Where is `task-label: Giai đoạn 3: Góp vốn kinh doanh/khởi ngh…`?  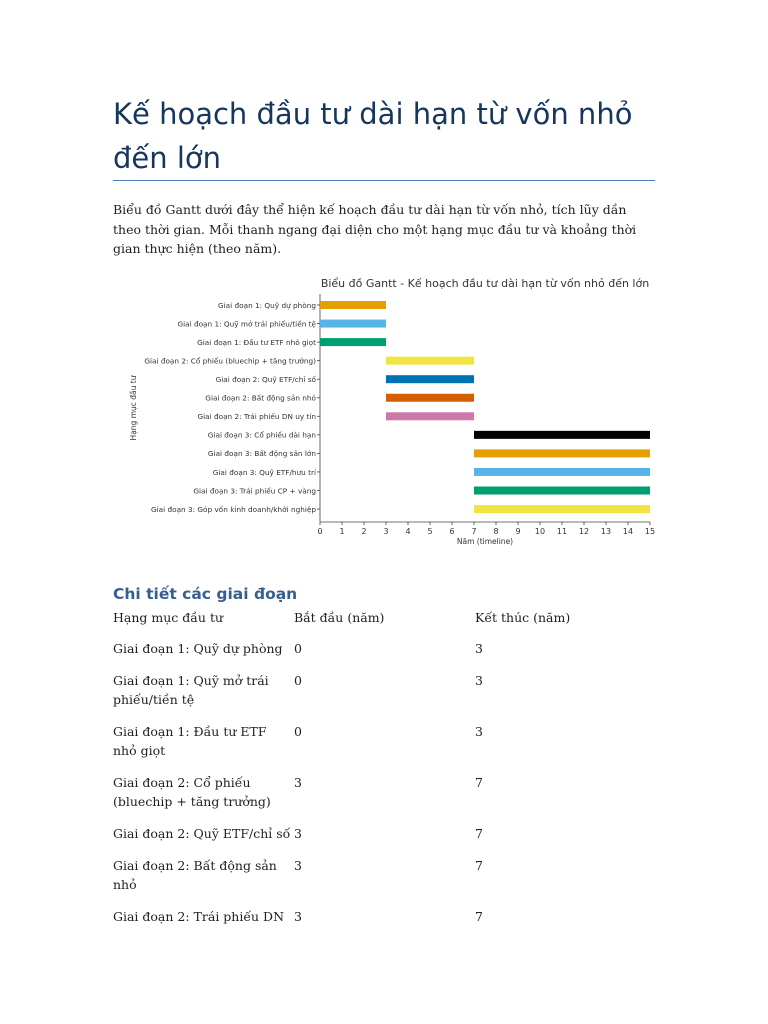
task-label: Giai đoạn 3: Góp vốn kinh doanh/khởi ngh… is located at coordinates (233, 509).